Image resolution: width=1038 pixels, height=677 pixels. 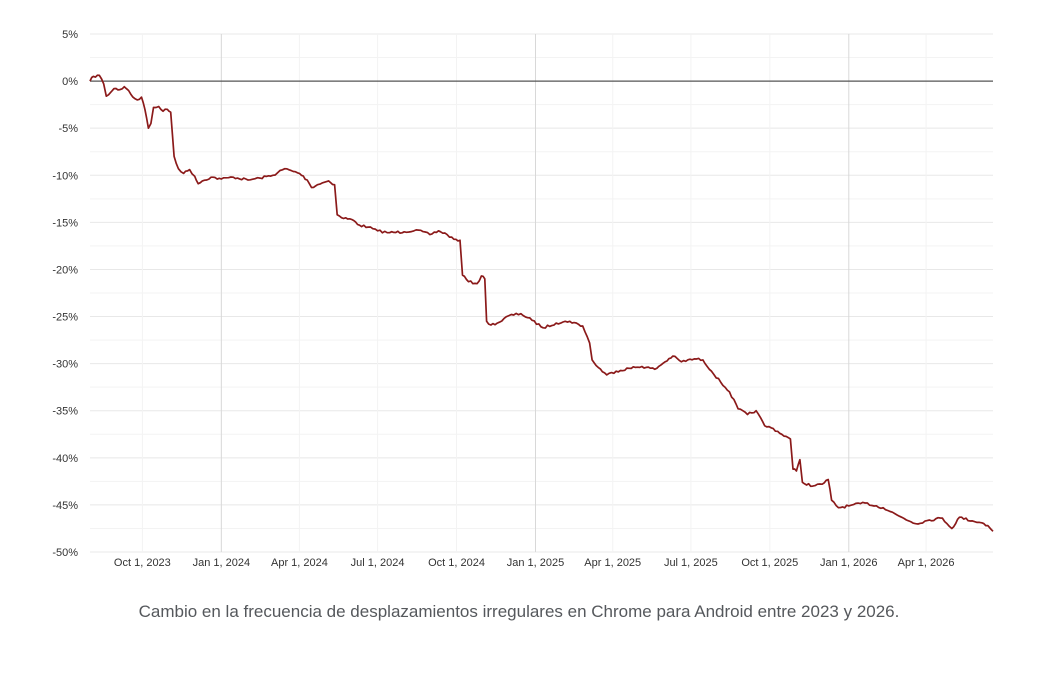 What do you see at coordinates (849, 563) in the screenshot?
I see `x-tick-label: Jan 1, 2026` at bounding box center [849, 563].